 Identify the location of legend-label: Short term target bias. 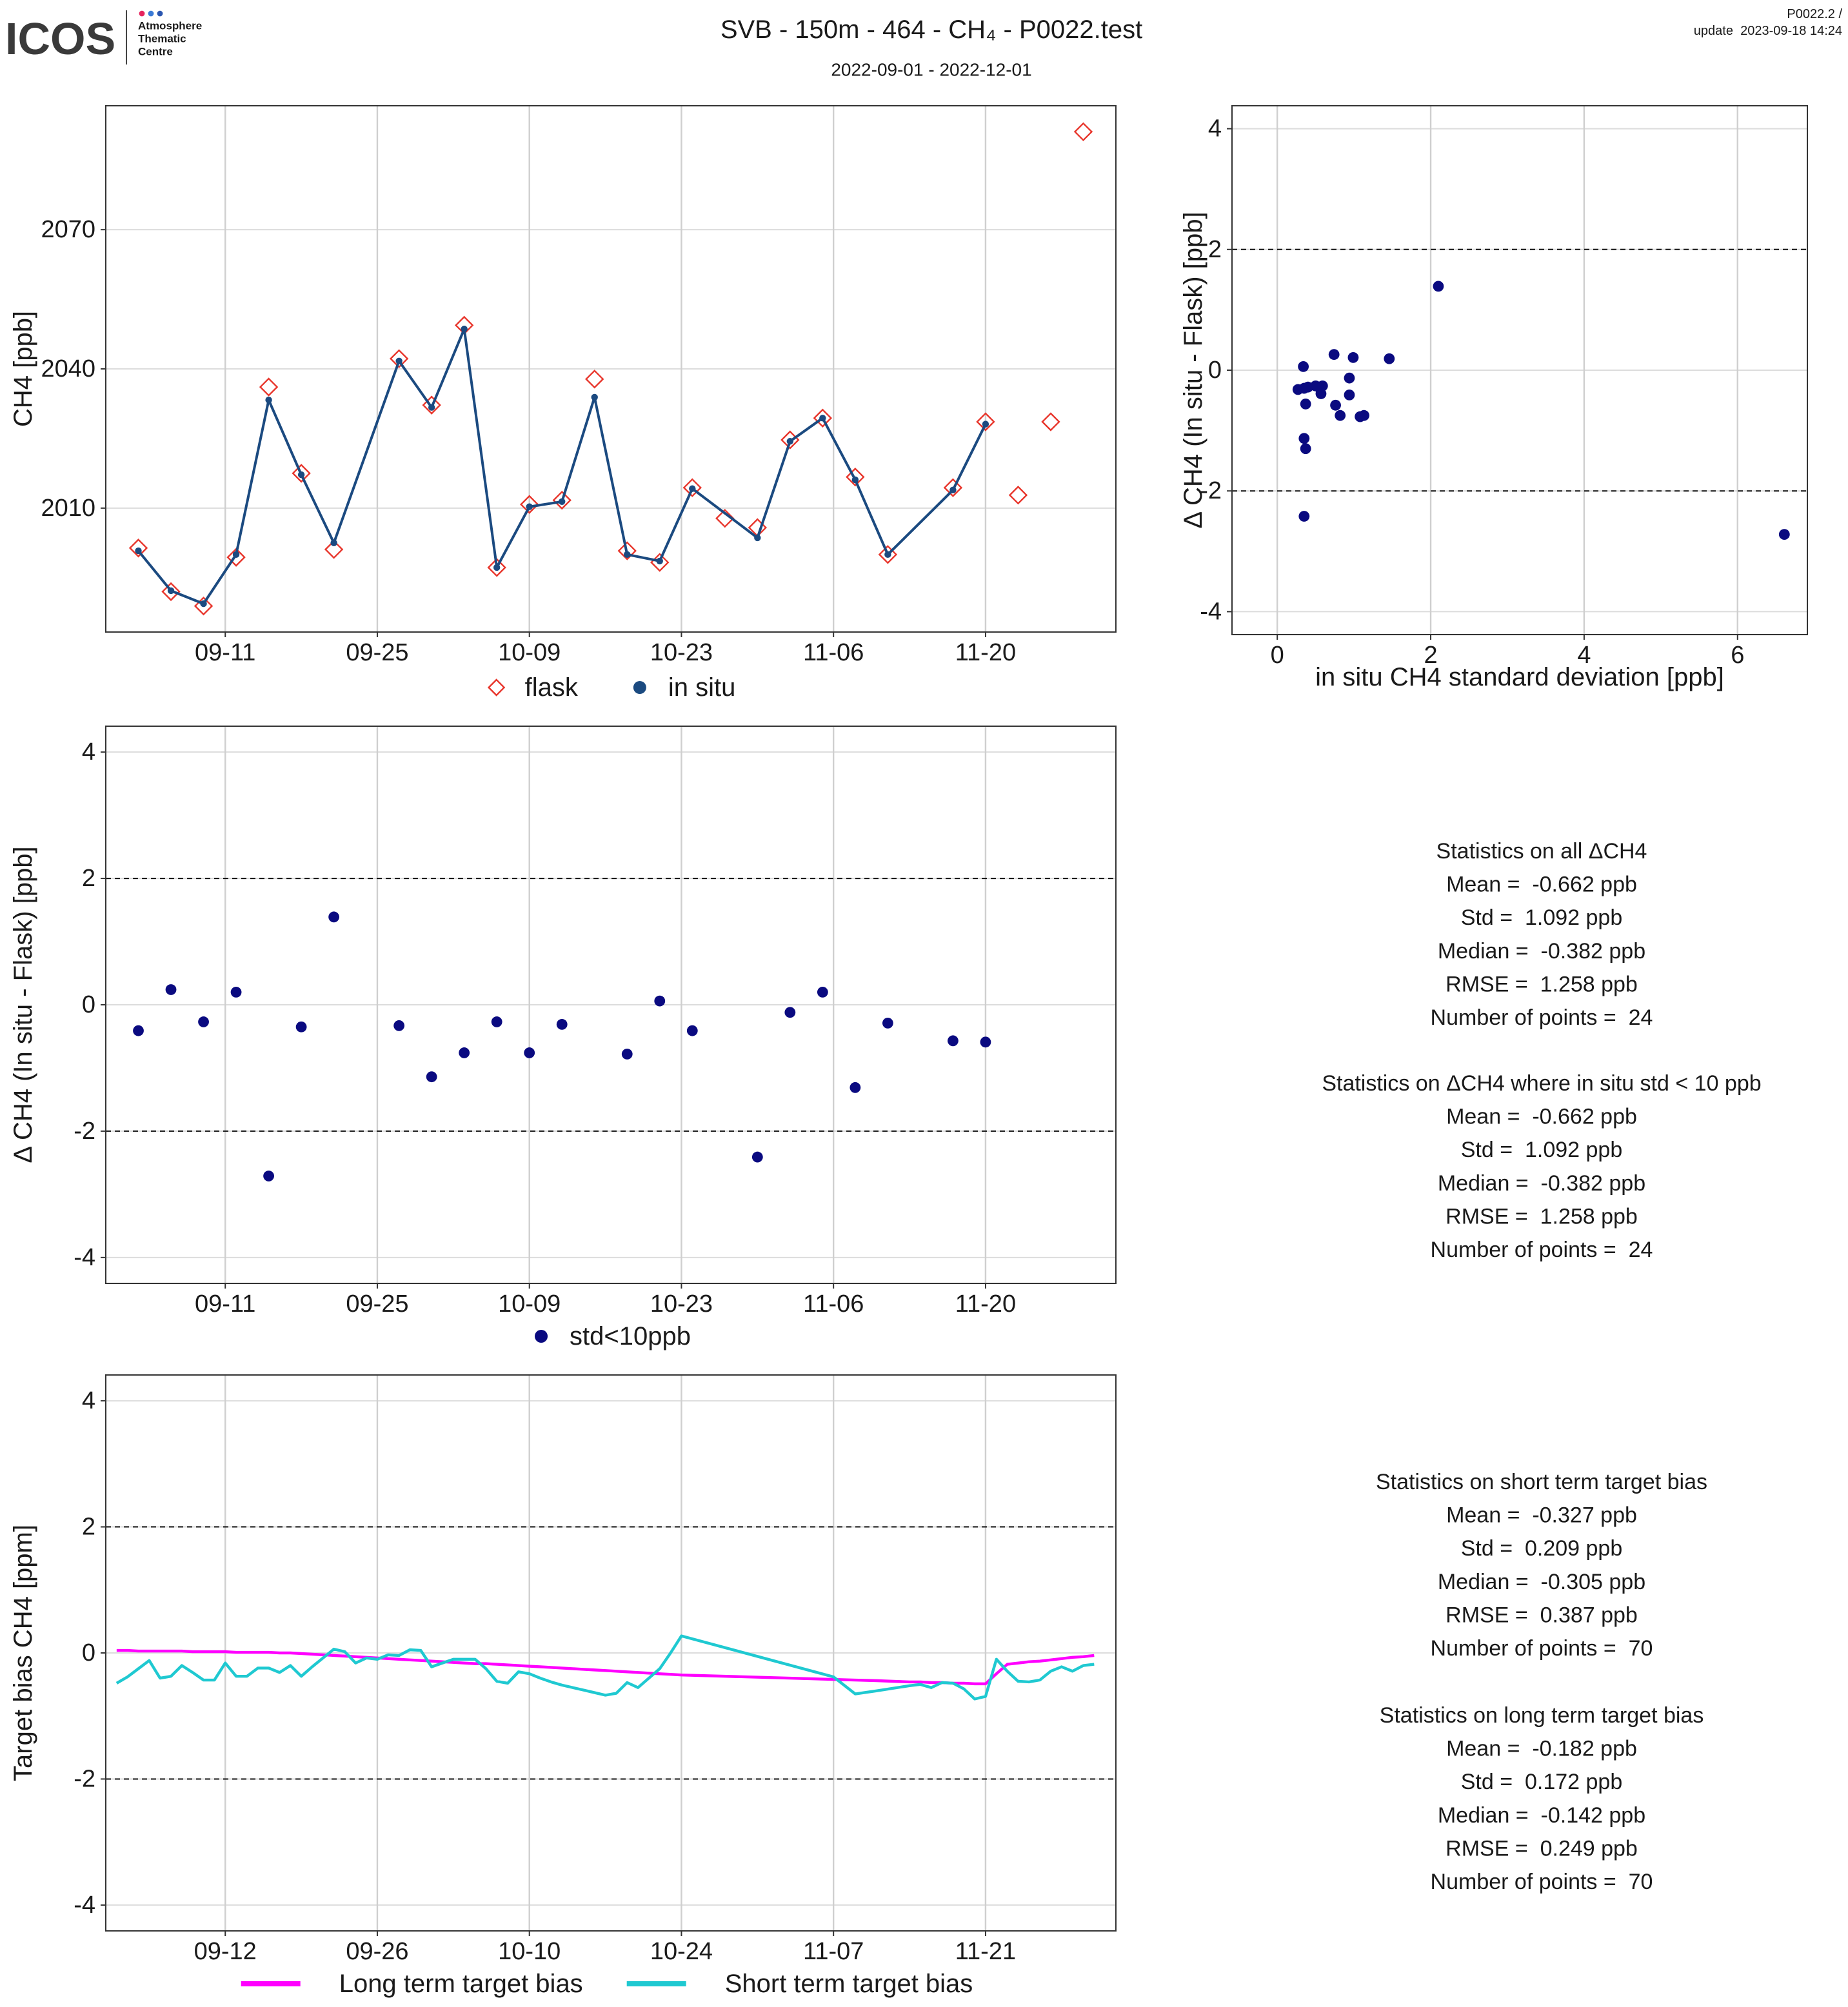
(849, 1984).